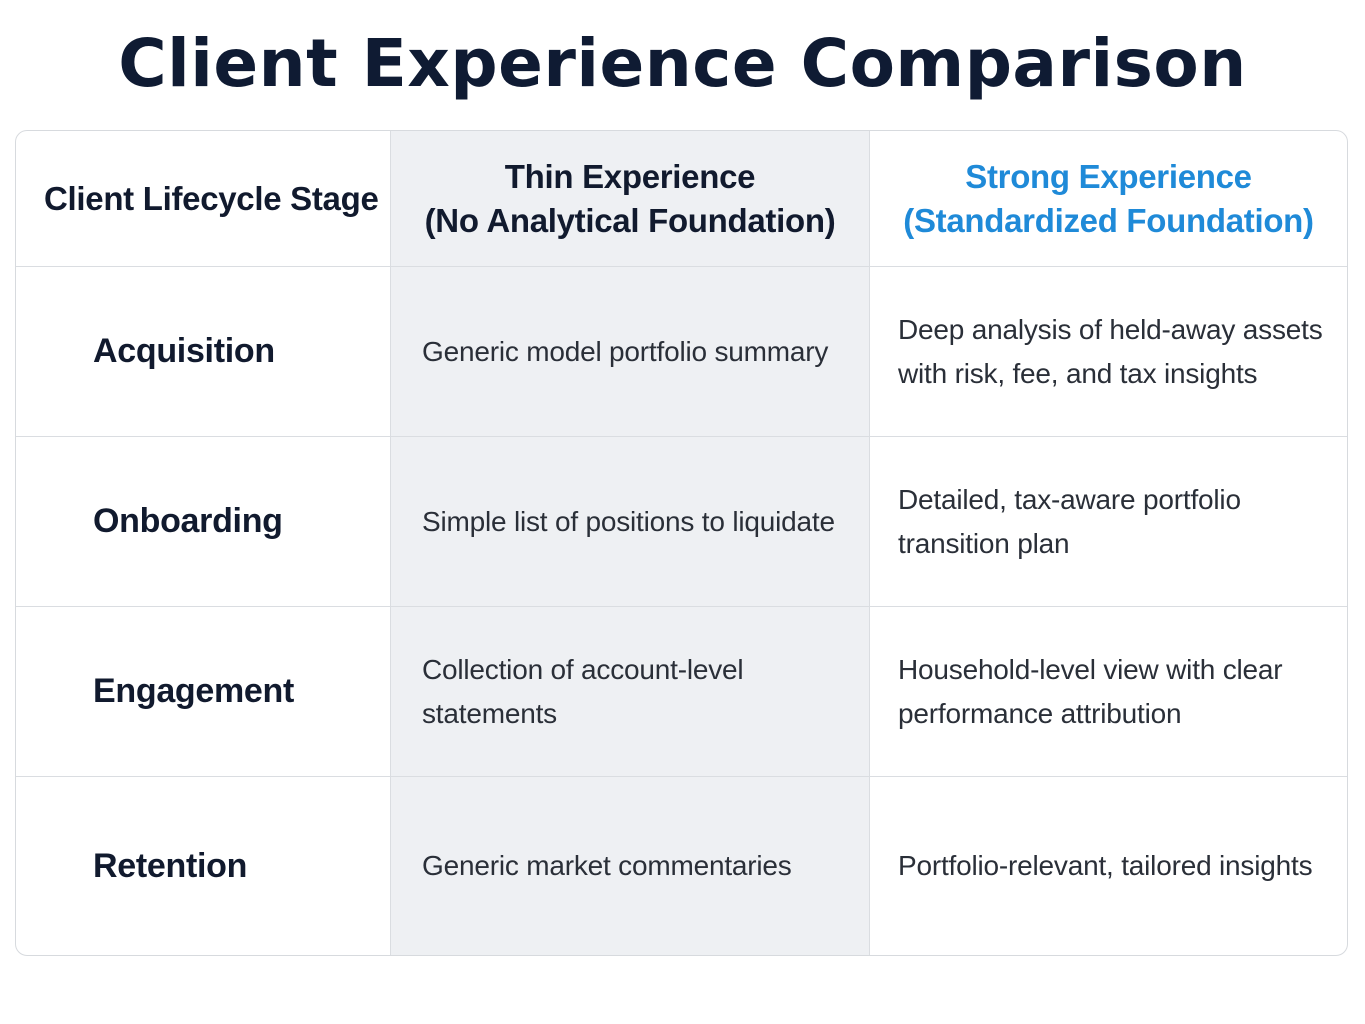  Describe the element at coordinates (194, 691) in the screenshot. I see `stage-label: Engagement` at that location.